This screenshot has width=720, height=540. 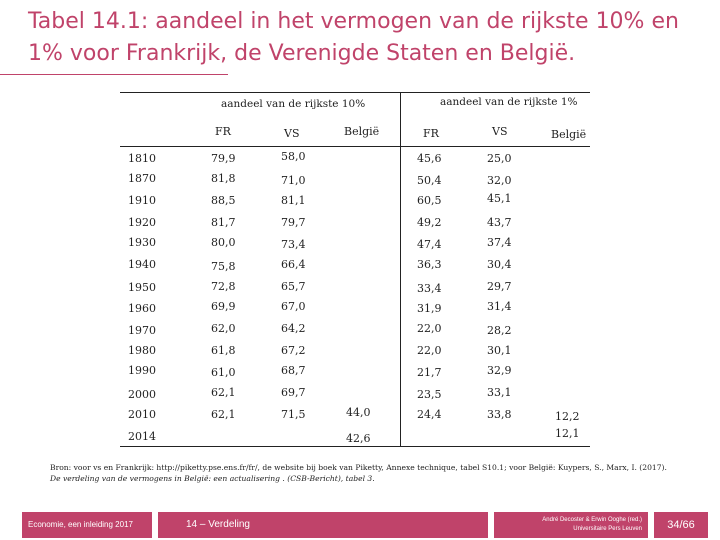 What do you see at coordinates (429, 372) in the screenshot?
I see `cell-fr1: 21,7` at bounding box center [429, 372].